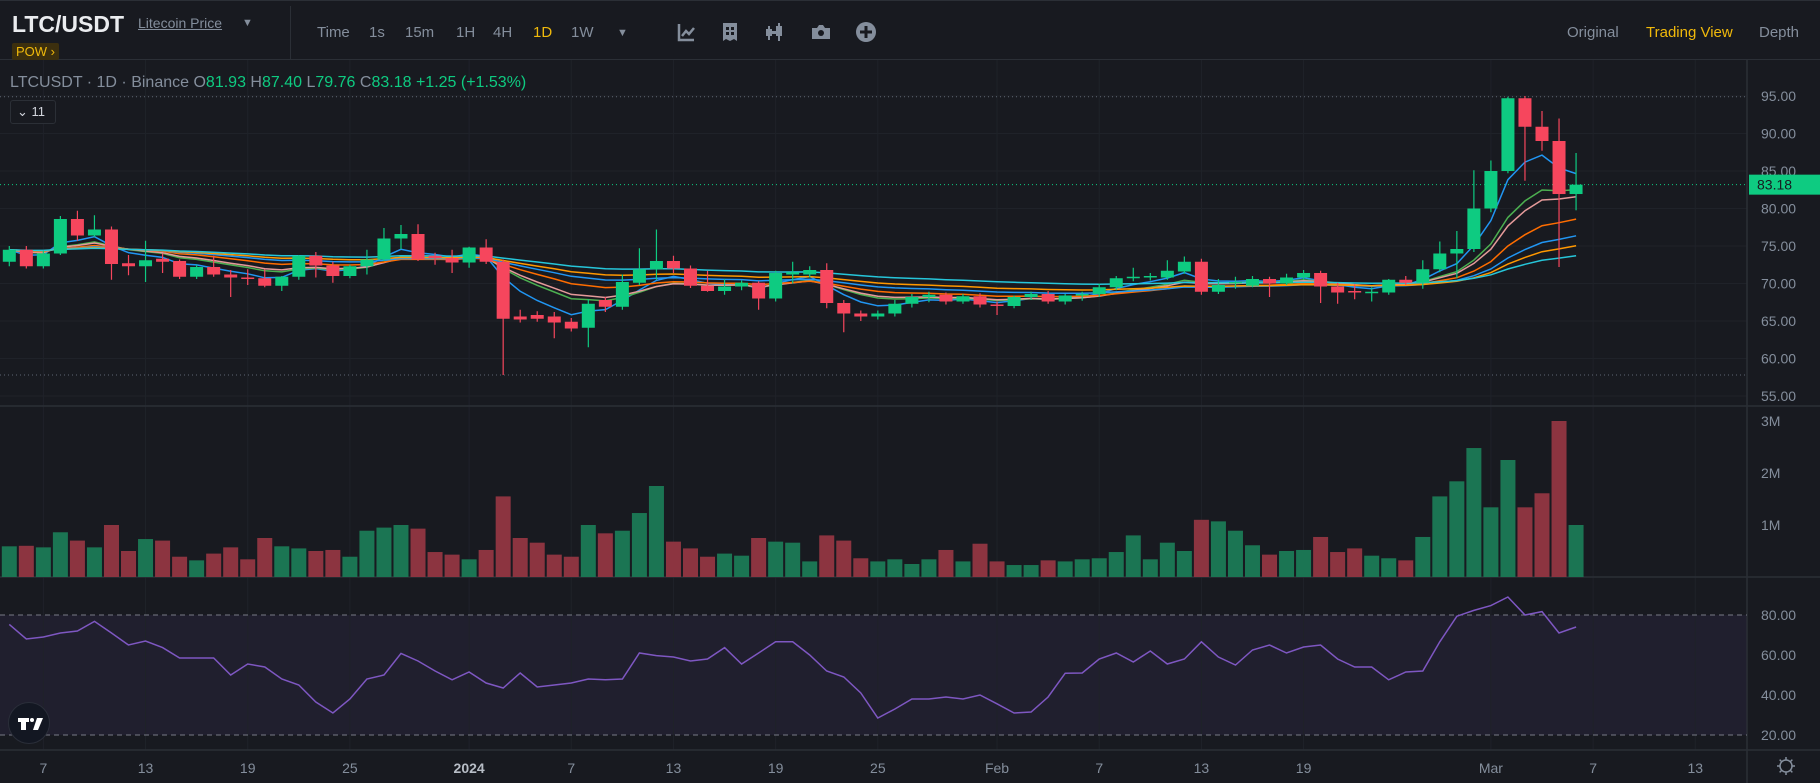 Image resolution: width=1820 pixels, height=783 pixels. What do you see at coordinates (247, 23) in the screenshot?
I see `pair-dropdown-caret-icon: ▼` at bounding box center [247, 23].